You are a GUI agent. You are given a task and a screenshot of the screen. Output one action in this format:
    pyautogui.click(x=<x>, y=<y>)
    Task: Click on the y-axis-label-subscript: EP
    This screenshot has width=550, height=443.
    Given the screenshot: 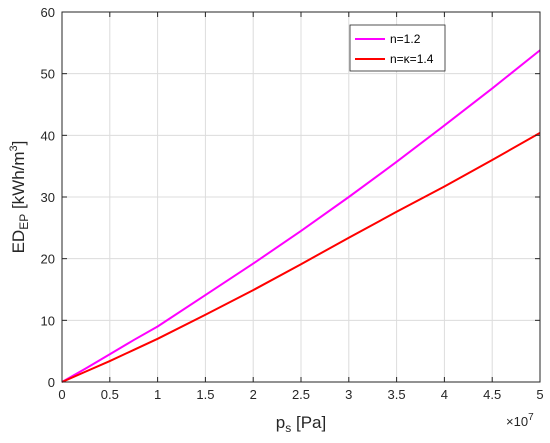 What is the action you would take?
    pyautogui.click(x=24, y=222)
    